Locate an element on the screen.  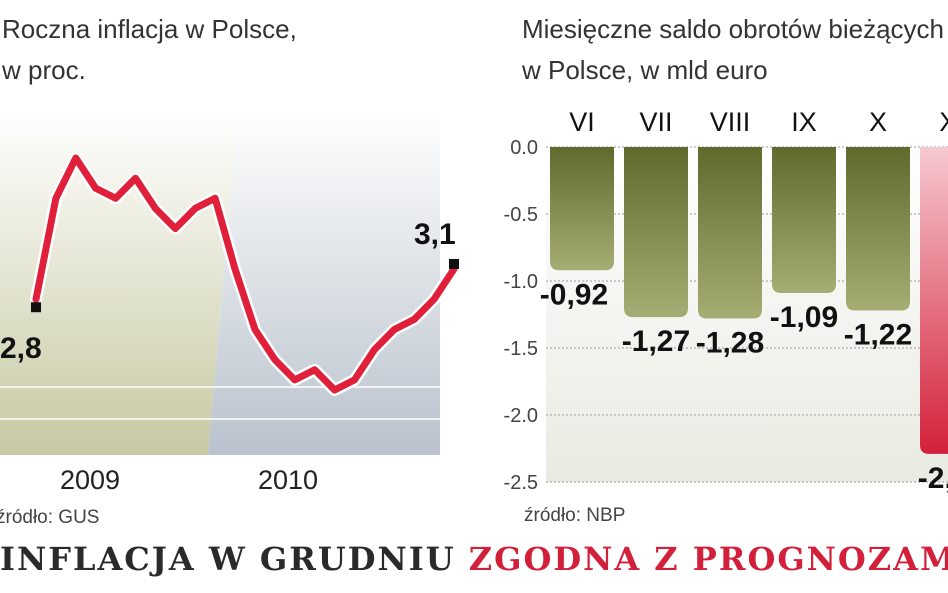
period-2010-area is located at coordinates (324, 282).